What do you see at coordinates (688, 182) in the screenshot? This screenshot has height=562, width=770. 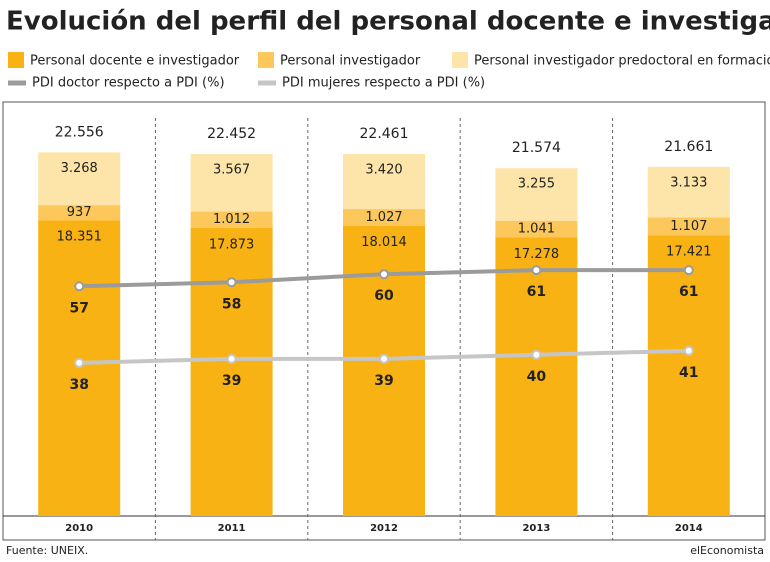 I see `value-label: 3.133` at bounding box center [688, 182].